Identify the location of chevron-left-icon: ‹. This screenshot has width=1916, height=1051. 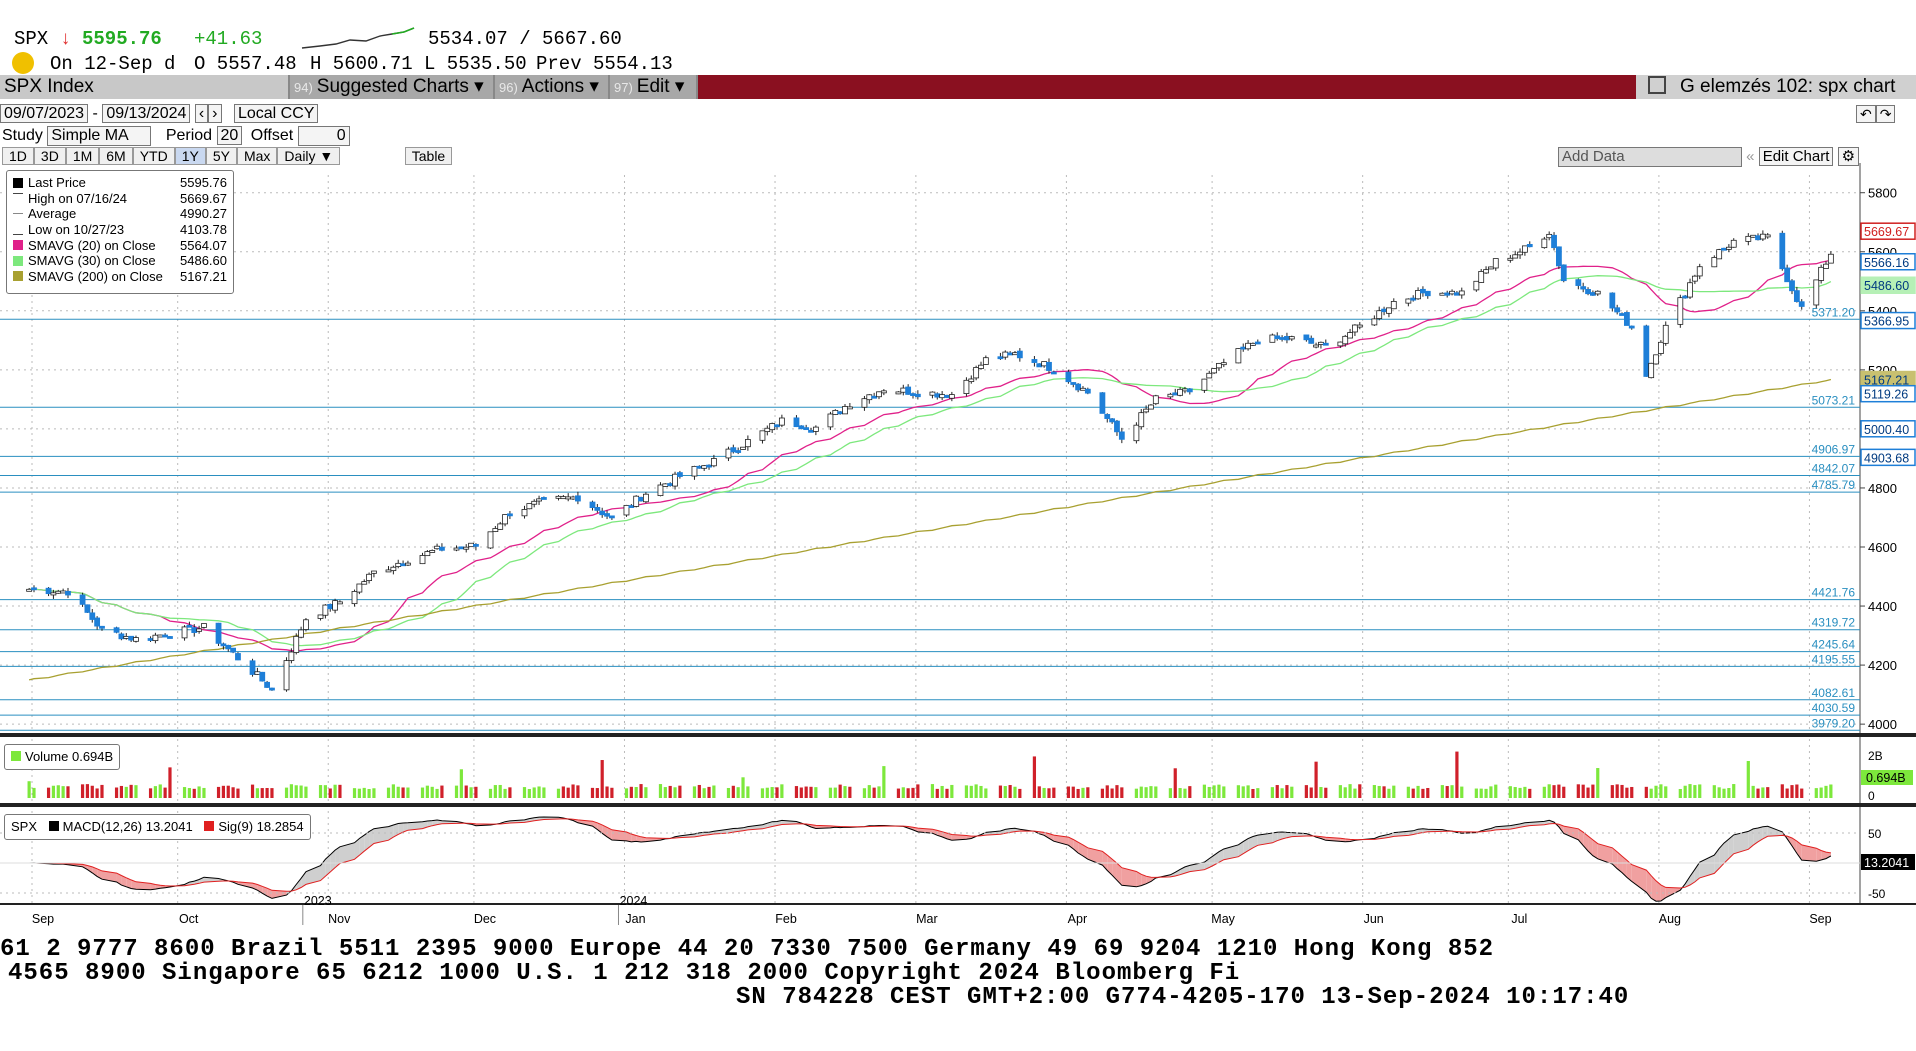
(201, 113).